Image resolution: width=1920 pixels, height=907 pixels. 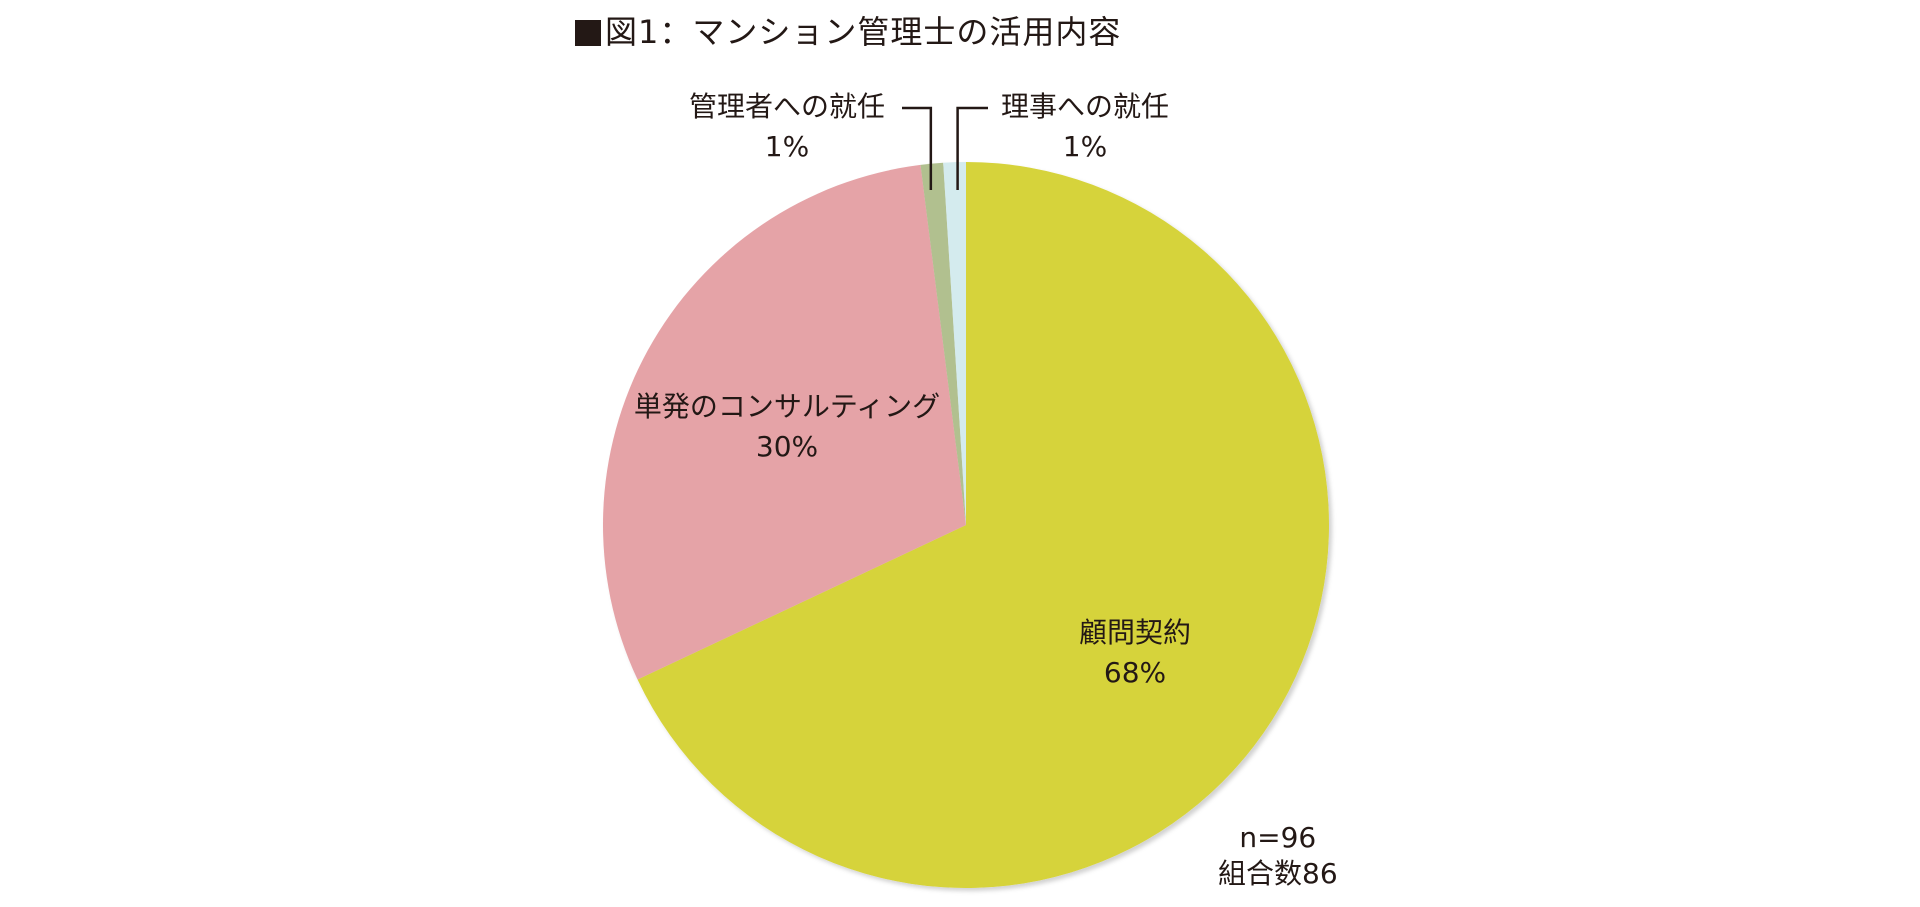 What do you see at coordinates (1085, 146) in the screenshot?
I see `slice-percent-board-appointment: 1%` at bounding box center [1085, 146].